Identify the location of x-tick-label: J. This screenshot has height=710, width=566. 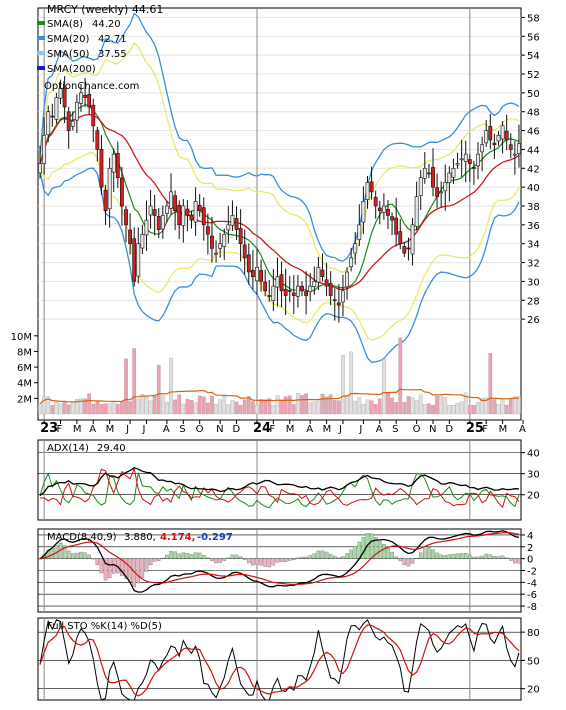
(143, 429).